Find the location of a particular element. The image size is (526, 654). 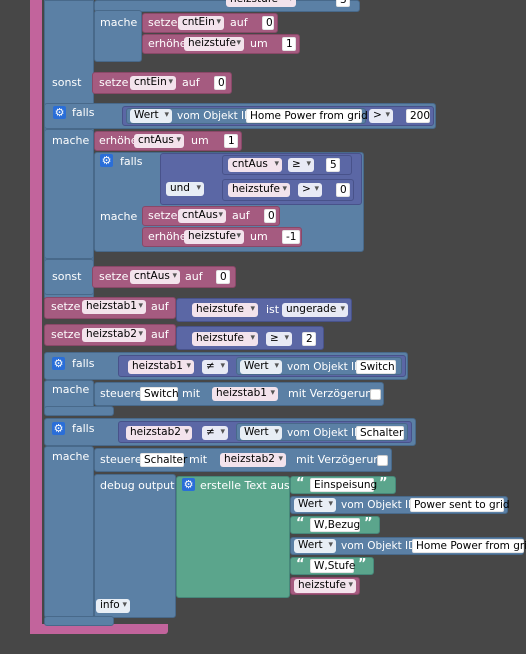

steuere-object-field: Switch is located at coordinates (159, 394).